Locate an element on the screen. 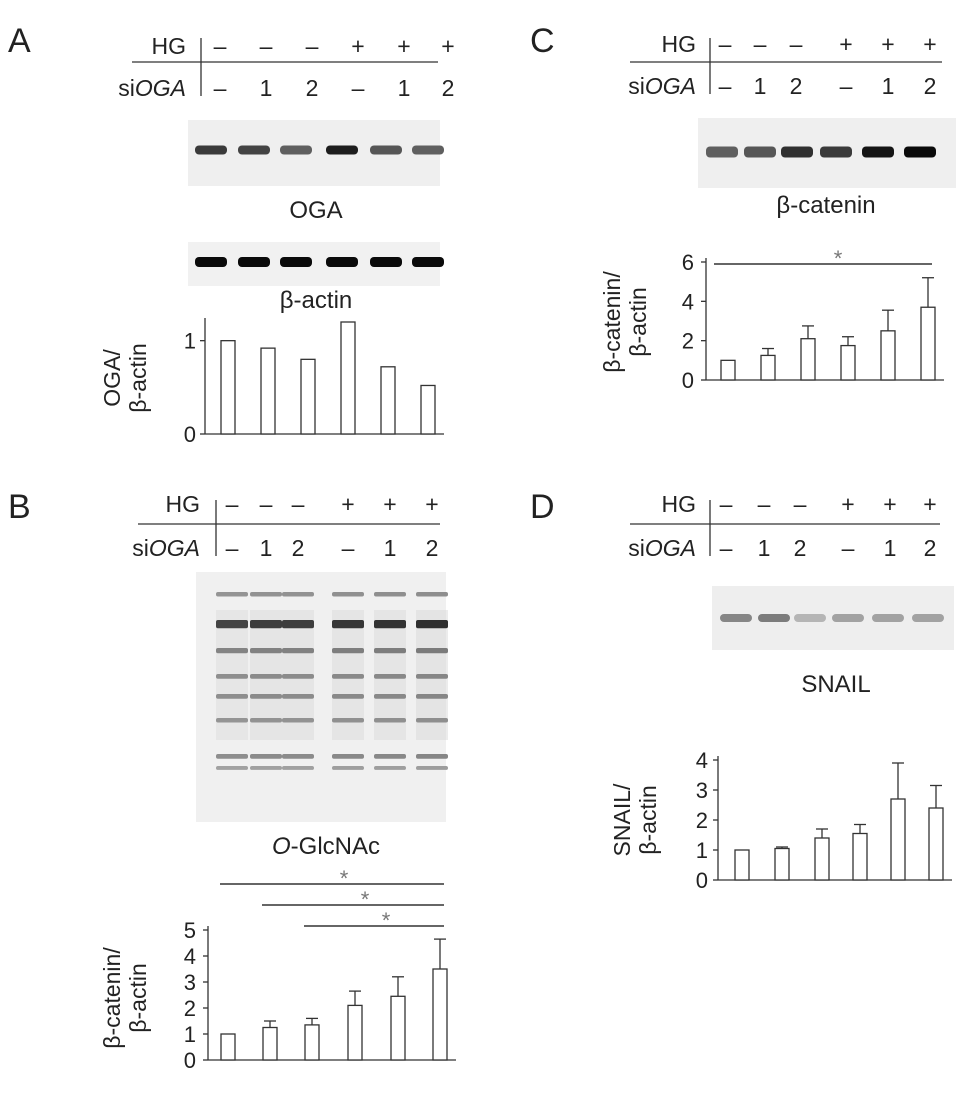 Image resolution: width=969 pixels, height=1096 pixels. hg-value: – is located at coordinates (232, 504).